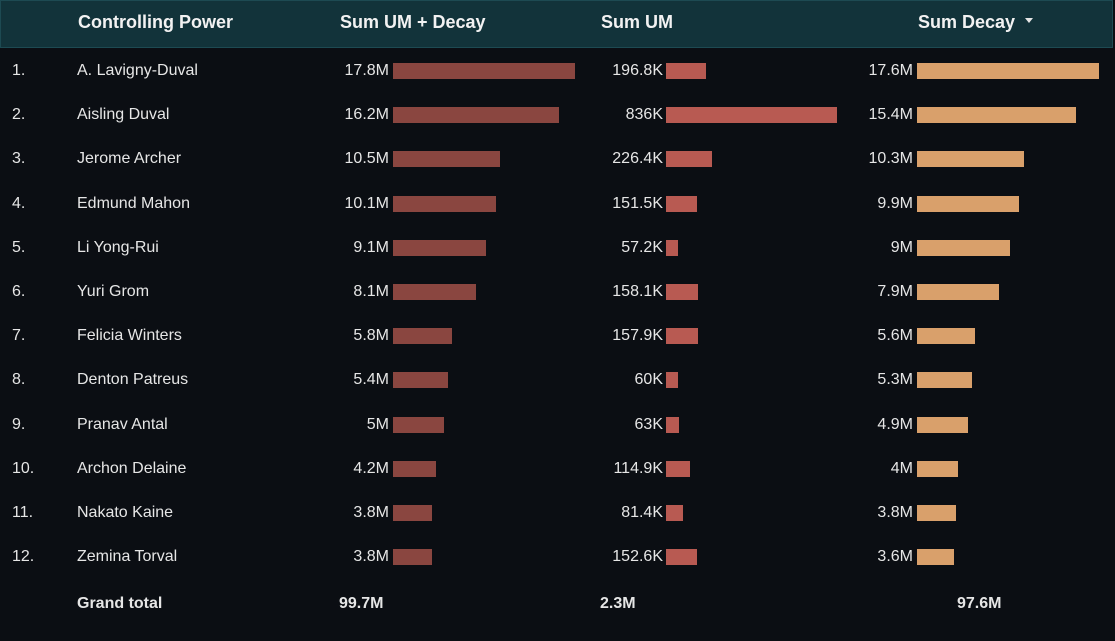 The height and width of the screenshot is (641, 1115). I want to click on header-controlling-power: Controlling Power, so click(155, 22).